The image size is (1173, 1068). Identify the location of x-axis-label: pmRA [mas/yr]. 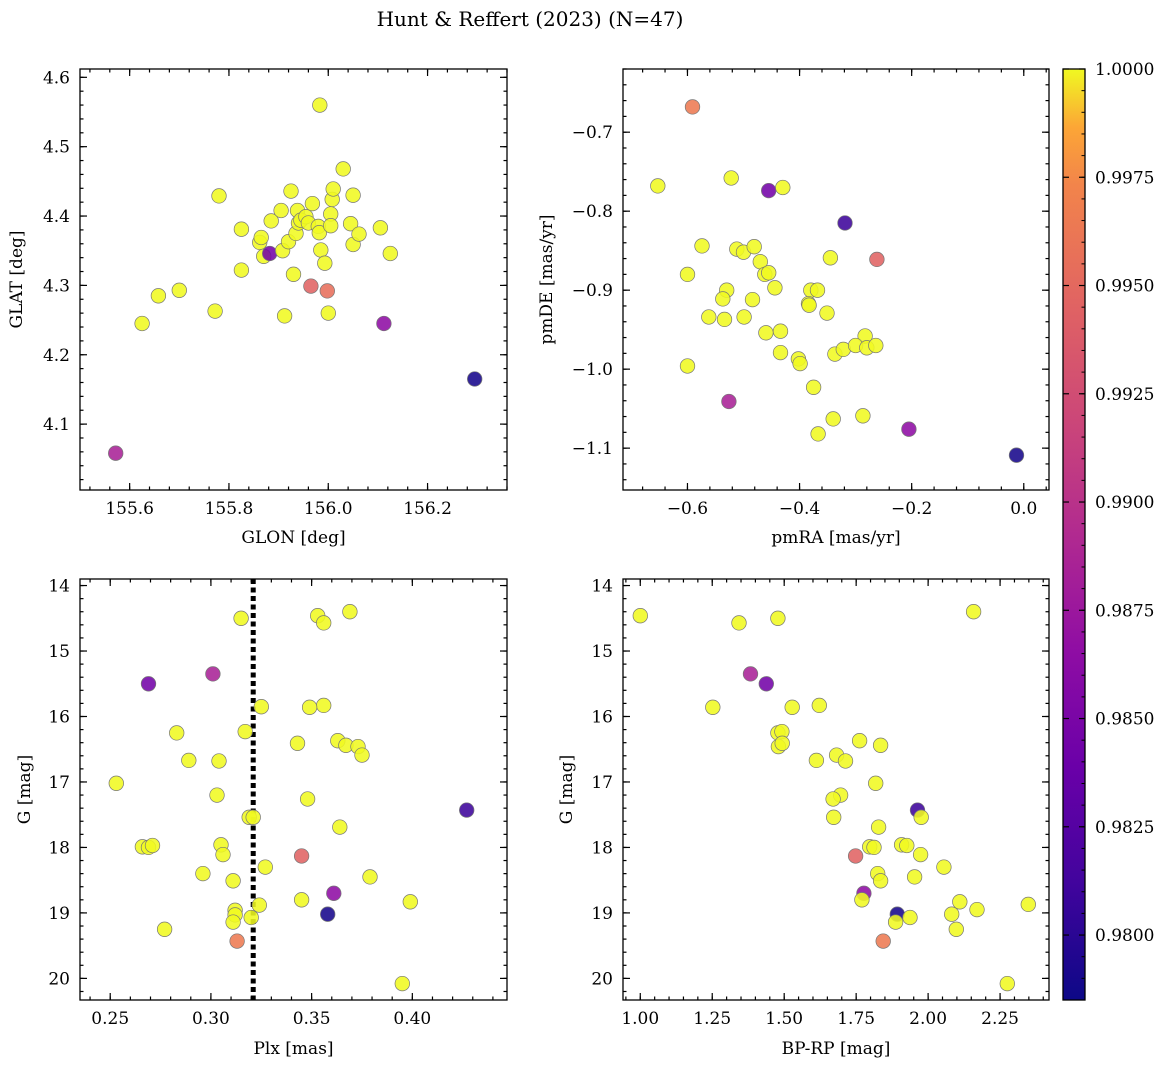
(835, 538).